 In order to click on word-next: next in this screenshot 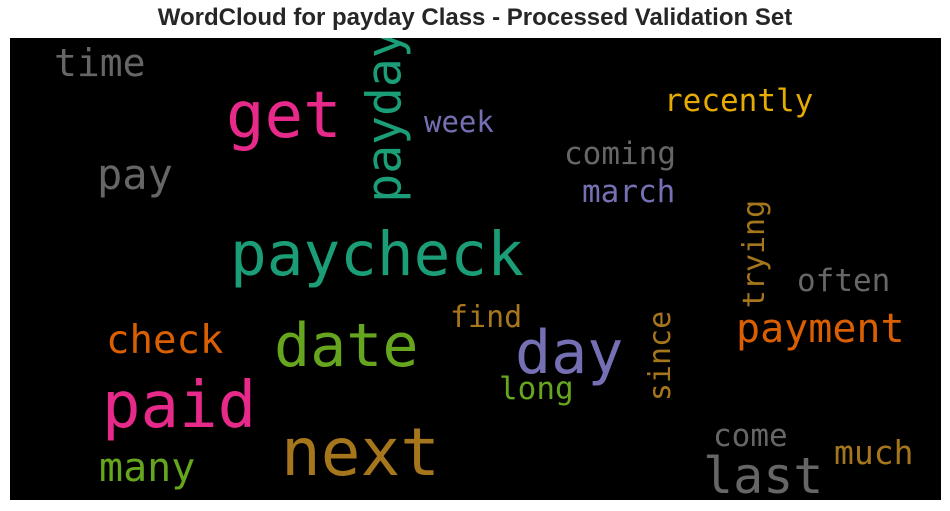, I will do `click(360, 452)`.